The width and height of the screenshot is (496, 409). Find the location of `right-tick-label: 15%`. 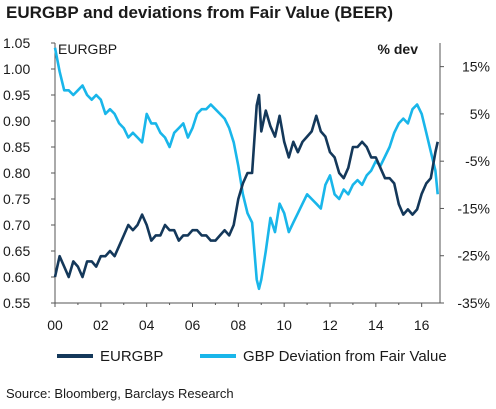

right-tick-label: 15% is located at coordinates (476, 67).